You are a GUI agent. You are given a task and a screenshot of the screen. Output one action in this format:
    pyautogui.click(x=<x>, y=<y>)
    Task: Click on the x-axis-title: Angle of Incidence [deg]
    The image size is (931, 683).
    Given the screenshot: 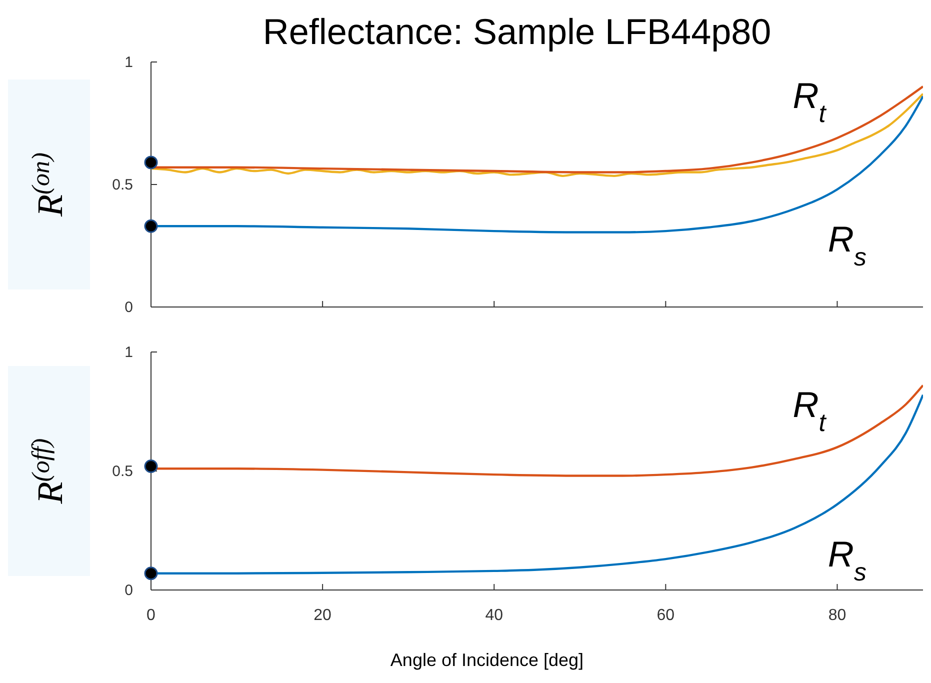 What is the action you would take?
    pyautogui.click(x=487, y=660)
    